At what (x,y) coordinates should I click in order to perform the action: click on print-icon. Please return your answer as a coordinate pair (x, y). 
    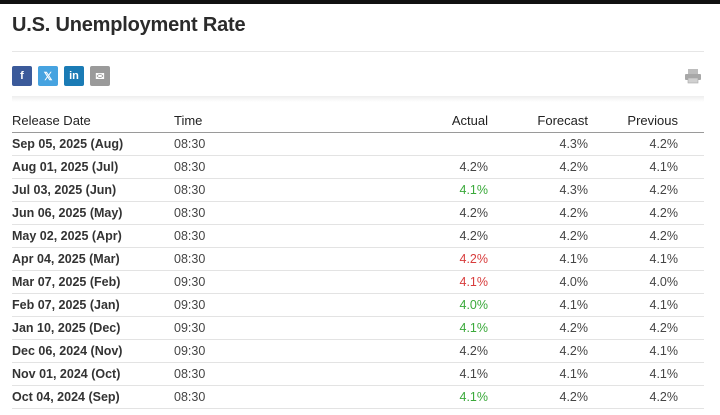
    Looking at the image, I should click on (693, 76).